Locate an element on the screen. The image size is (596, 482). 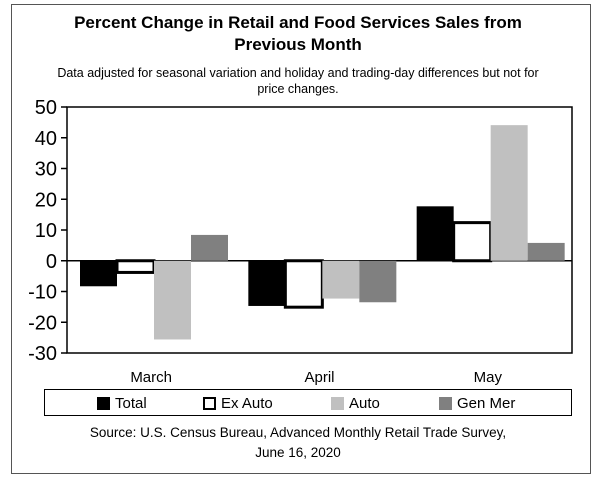
legend-item-ex-auto: Ex Auto is located at coordinates (238, 403).